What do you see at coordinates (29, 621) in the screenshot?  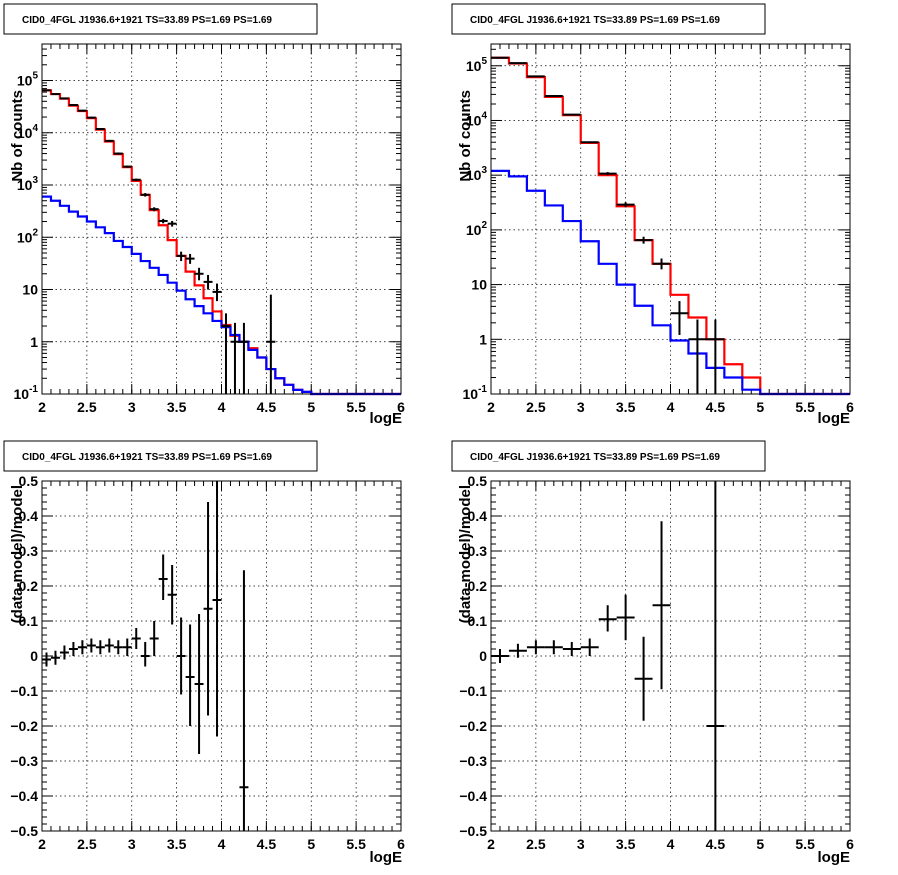 I see `y-tick-label: 0.1` at bounding box center [29, 621].